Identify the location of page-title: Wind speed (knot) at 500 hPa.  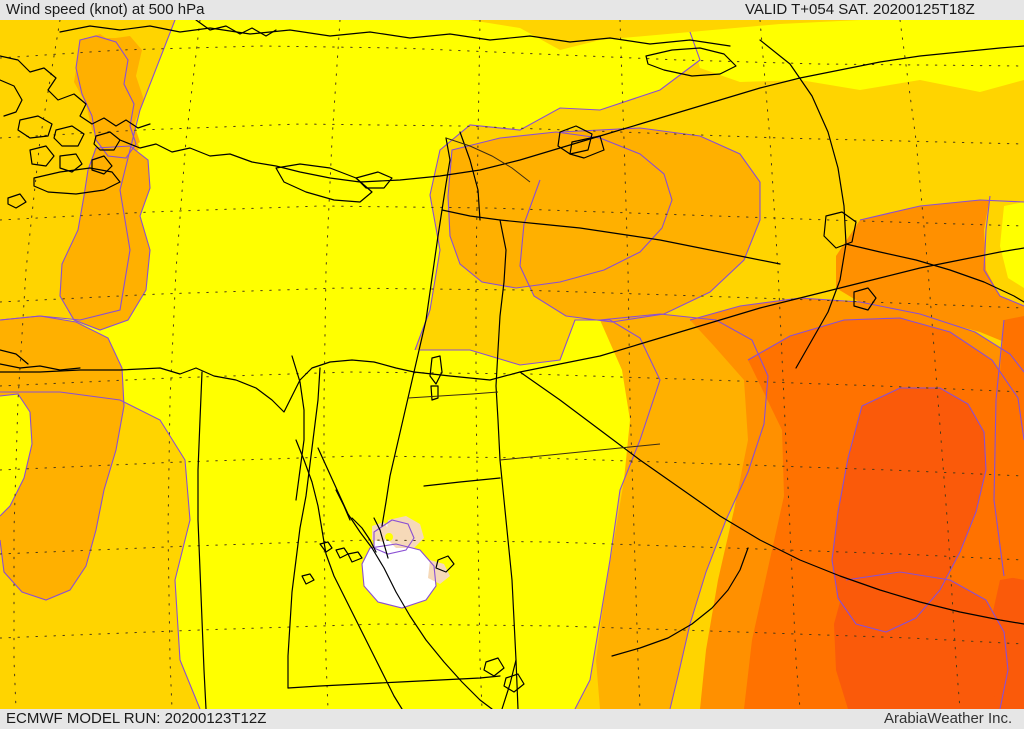
(105, 9).